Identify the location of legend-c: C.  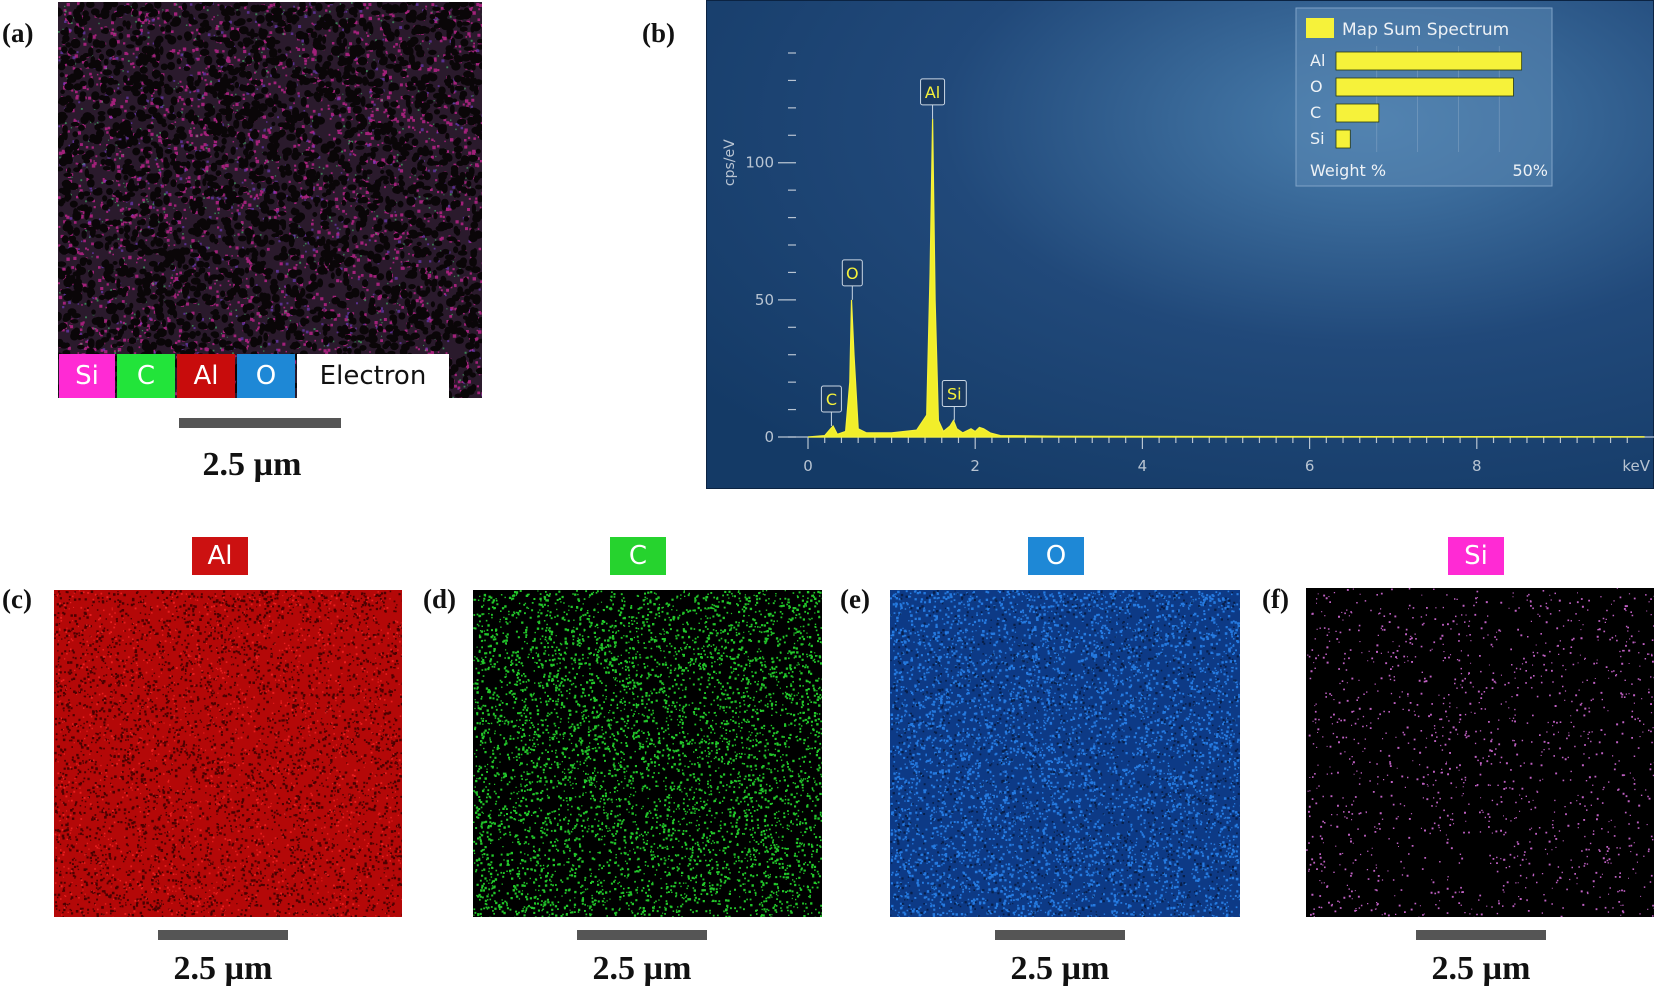
(146, 376).